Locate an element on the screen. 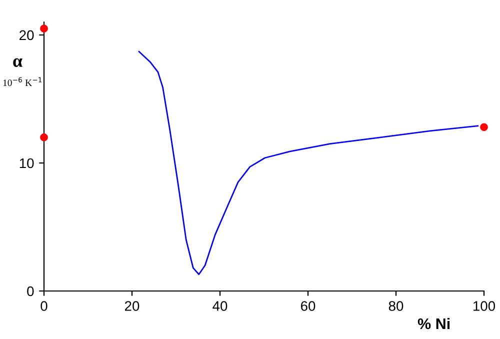 Image resolution: width=500 pixels, height=339 pixels. x-tick-label: 20 is located at coordinates (132, 306).